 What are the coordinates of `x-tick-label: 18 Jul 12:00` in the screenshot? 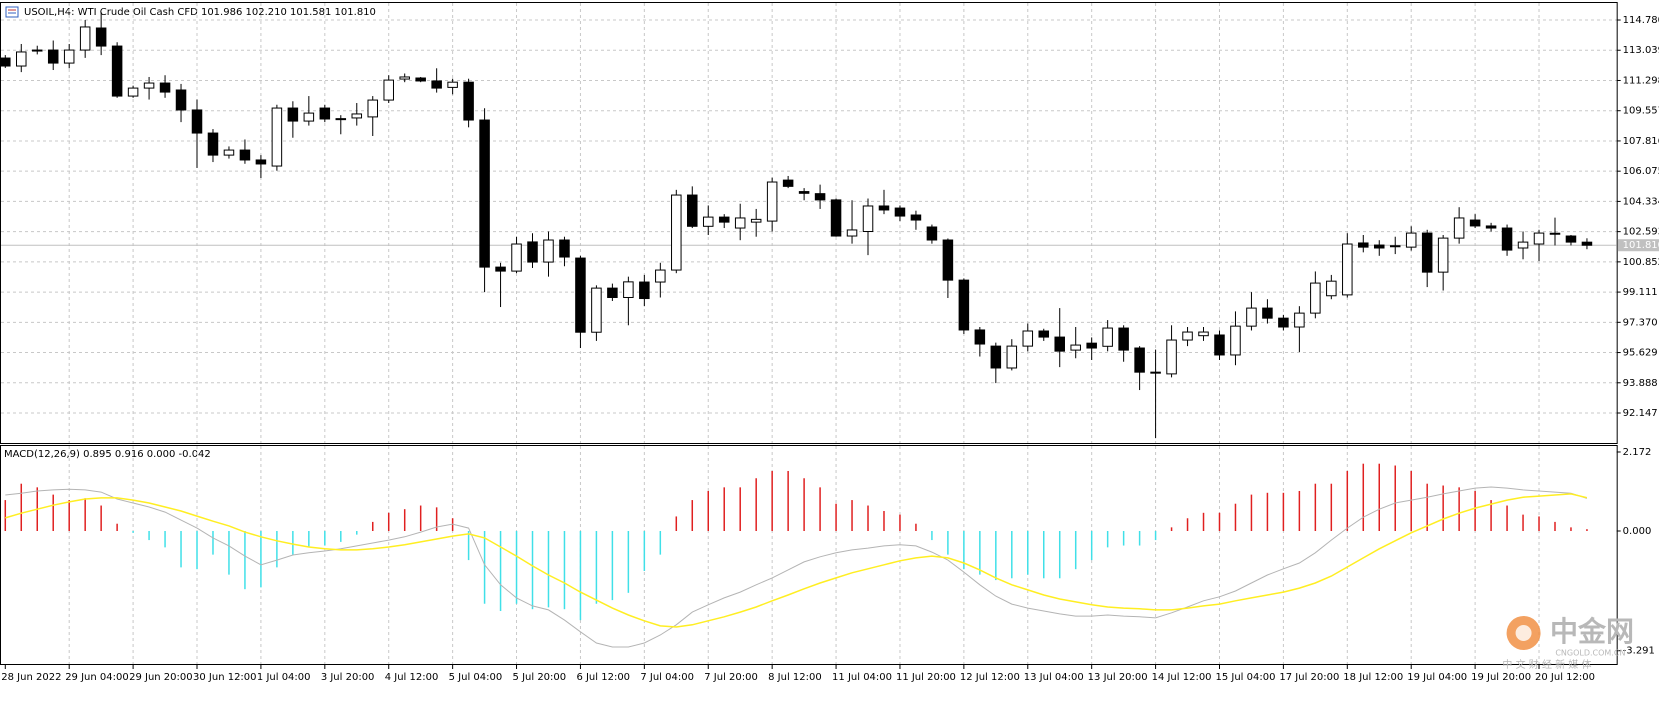 It's located at (1373, 677).